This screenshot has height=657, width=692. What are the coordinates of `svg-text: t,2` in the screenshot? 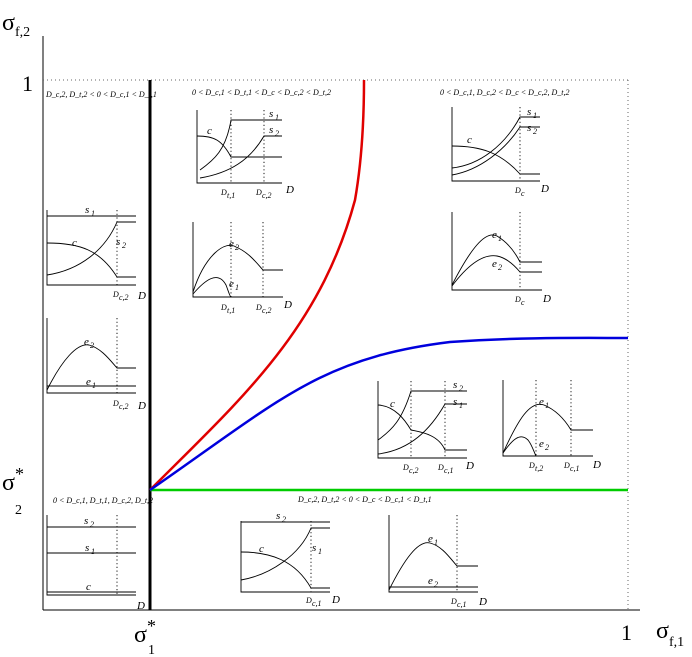 It's located at (539, 468).